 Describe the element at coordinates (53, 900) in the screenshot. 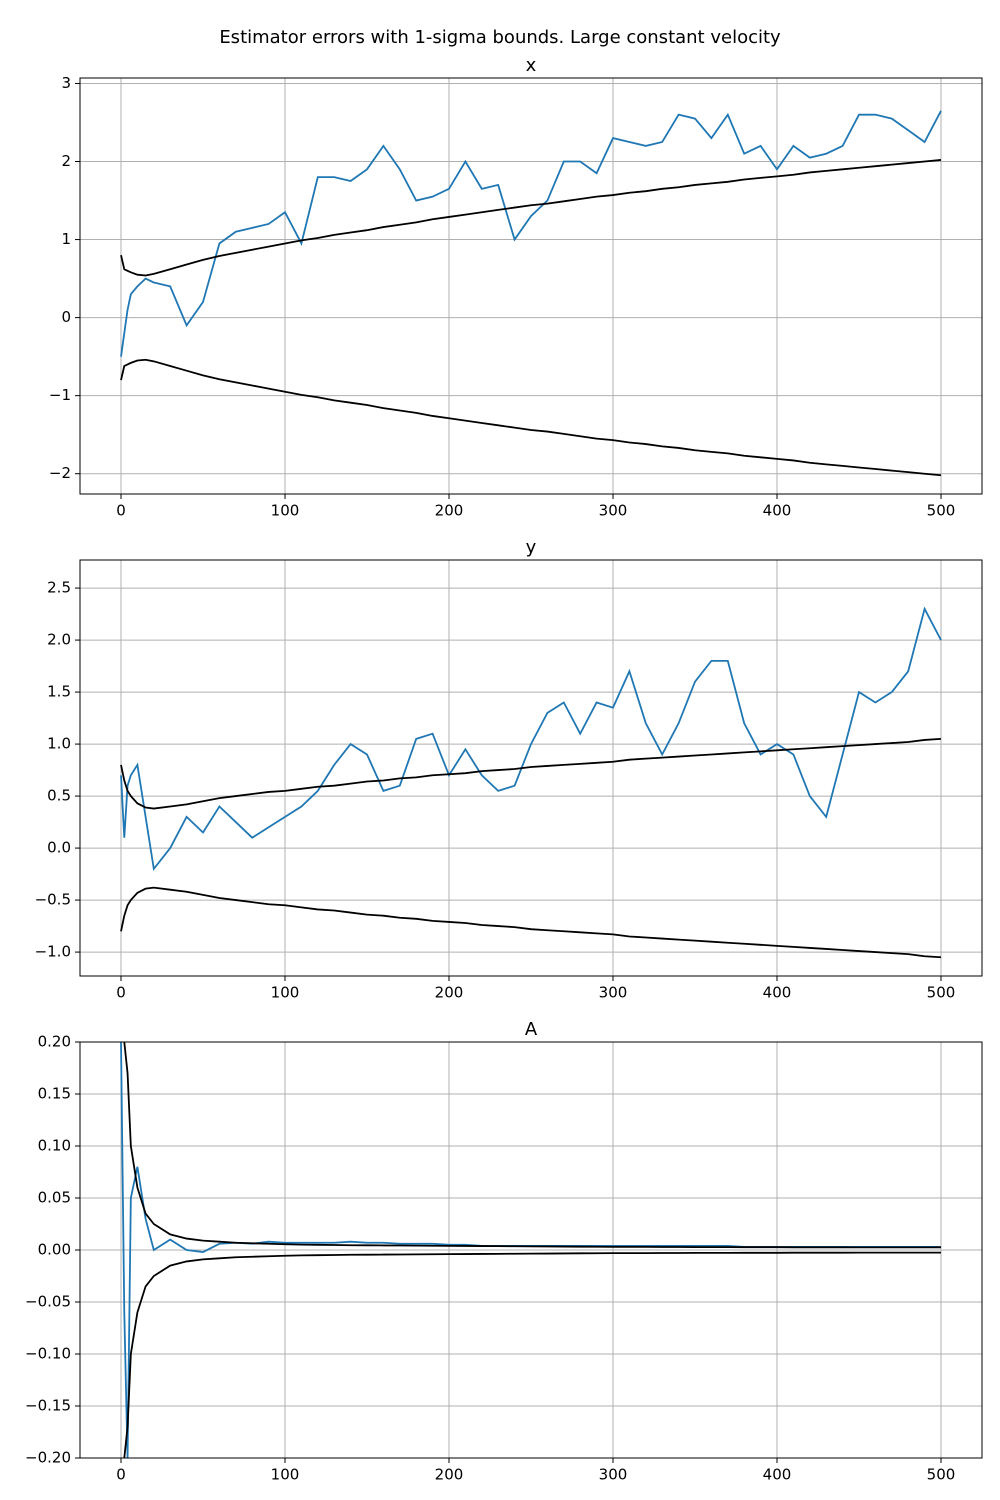

I see `y-tick-label: −0.5` at that location.